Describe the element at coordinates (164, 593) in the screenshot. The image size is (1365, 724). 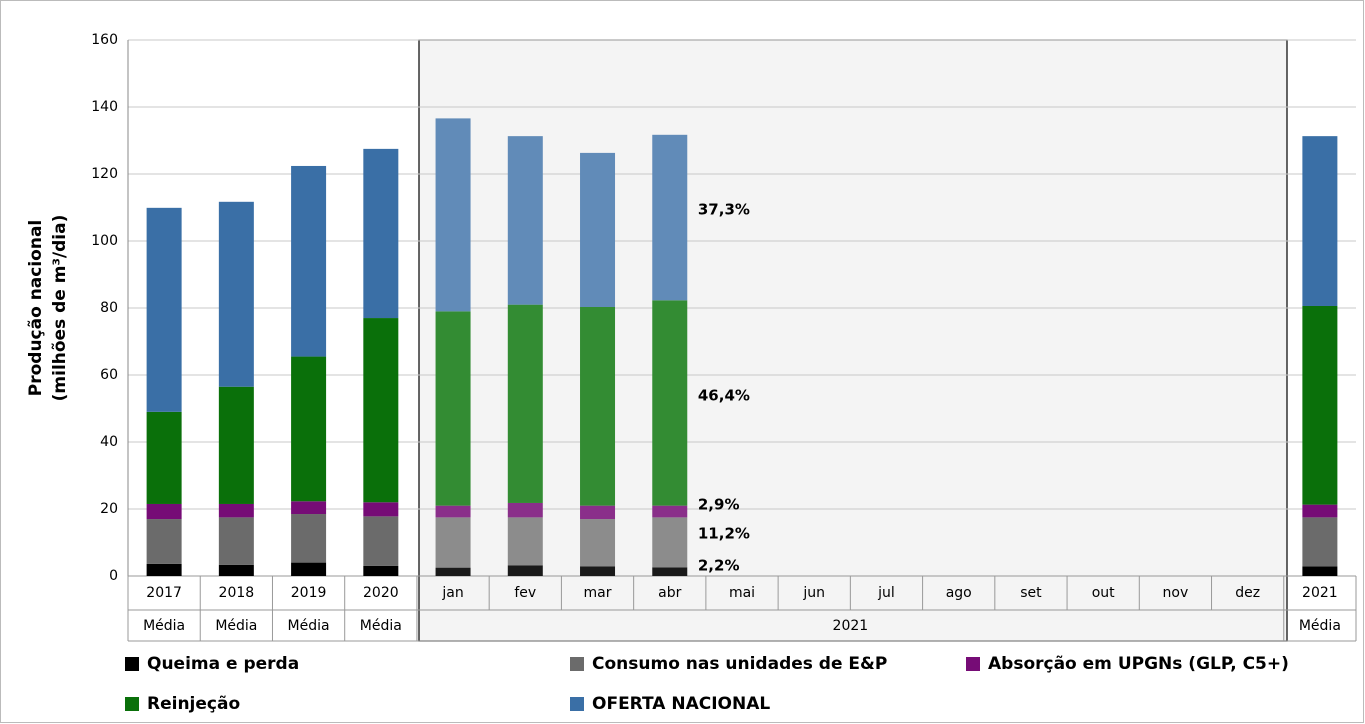
I see `x-tick-label: 2017` at that location.